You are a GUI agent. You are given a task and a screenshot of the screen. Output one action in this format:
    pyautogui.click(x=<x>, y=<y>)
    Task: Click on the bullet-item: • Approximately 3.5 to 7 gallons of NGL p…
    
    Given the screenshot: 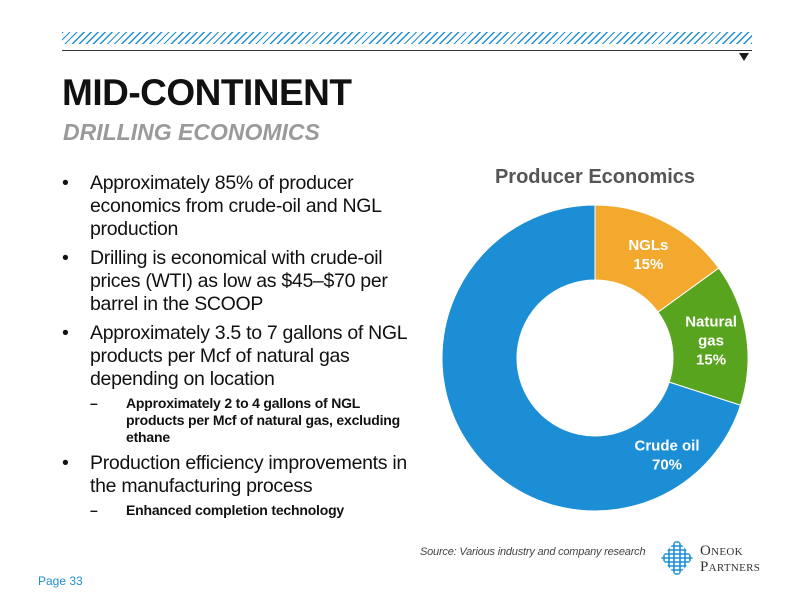 What is the action you would take?
    pyautogui.click(x=234, y=356)
    